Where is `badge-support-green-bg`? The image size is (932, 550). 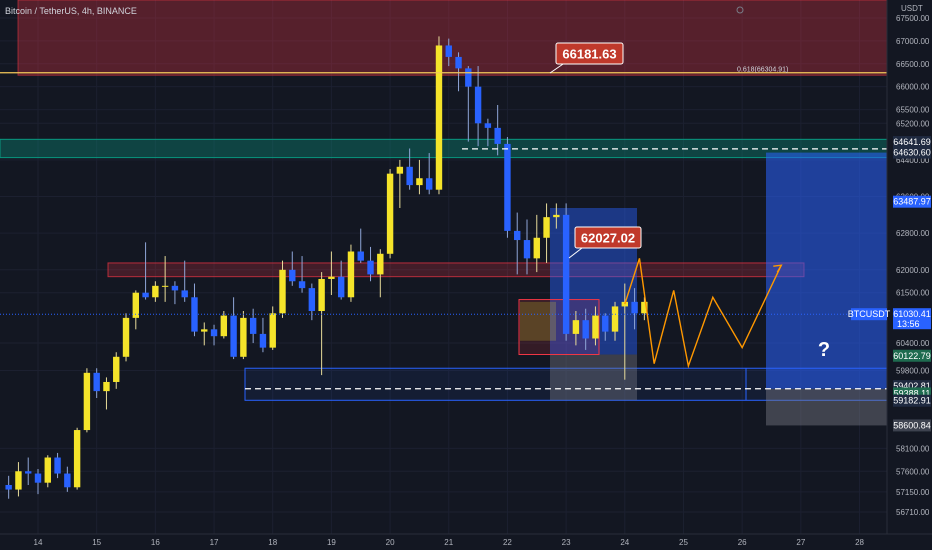 badge-support-green-bg is located at coordinates (912, 355).